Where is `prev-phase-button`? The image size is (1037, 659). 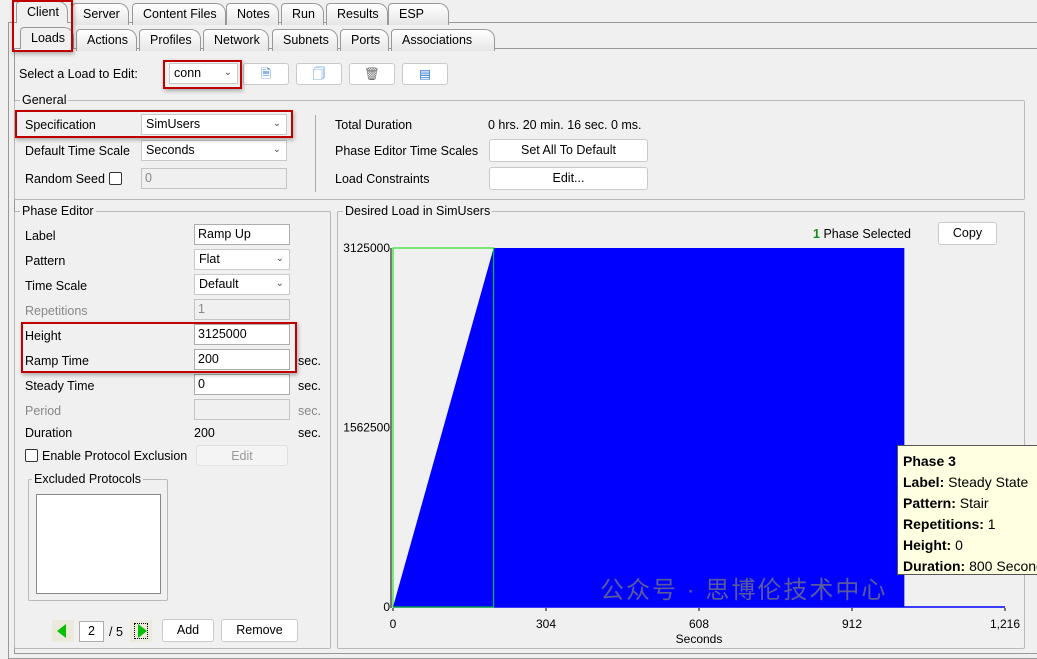 prev-phase-button is located at coordinates (63, 631).